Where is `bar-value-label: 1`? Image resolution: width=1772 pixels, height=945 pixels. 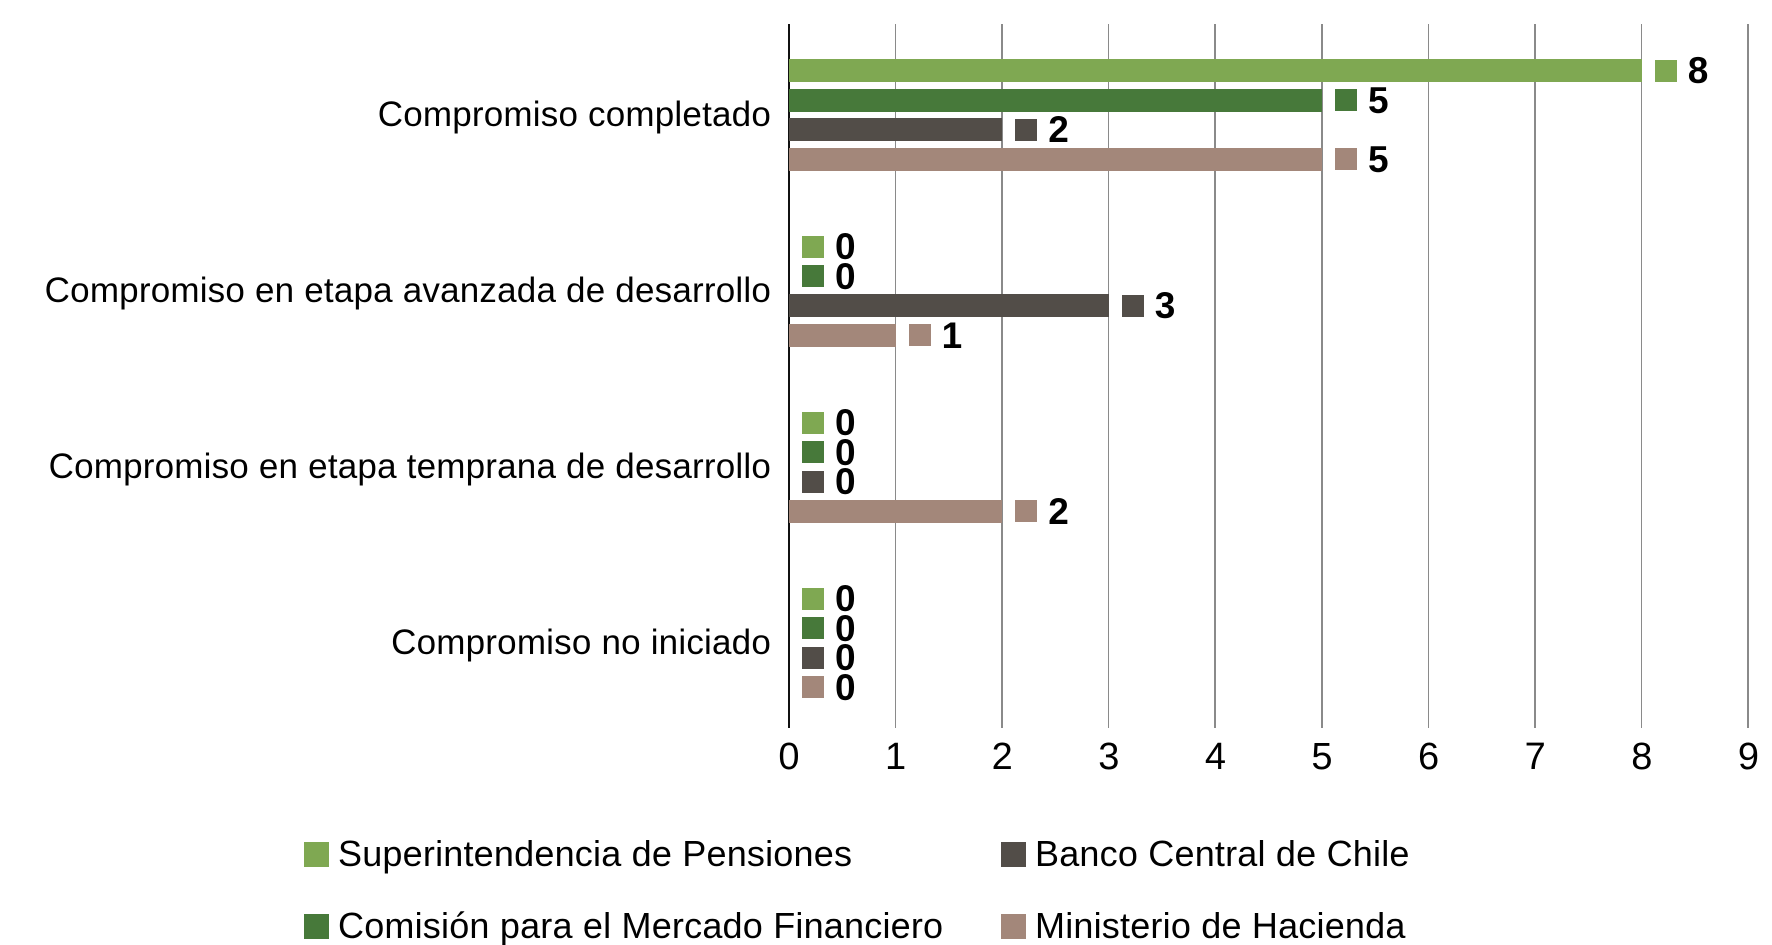
bar-value-label: 1 is located at coordinates (935, 335).